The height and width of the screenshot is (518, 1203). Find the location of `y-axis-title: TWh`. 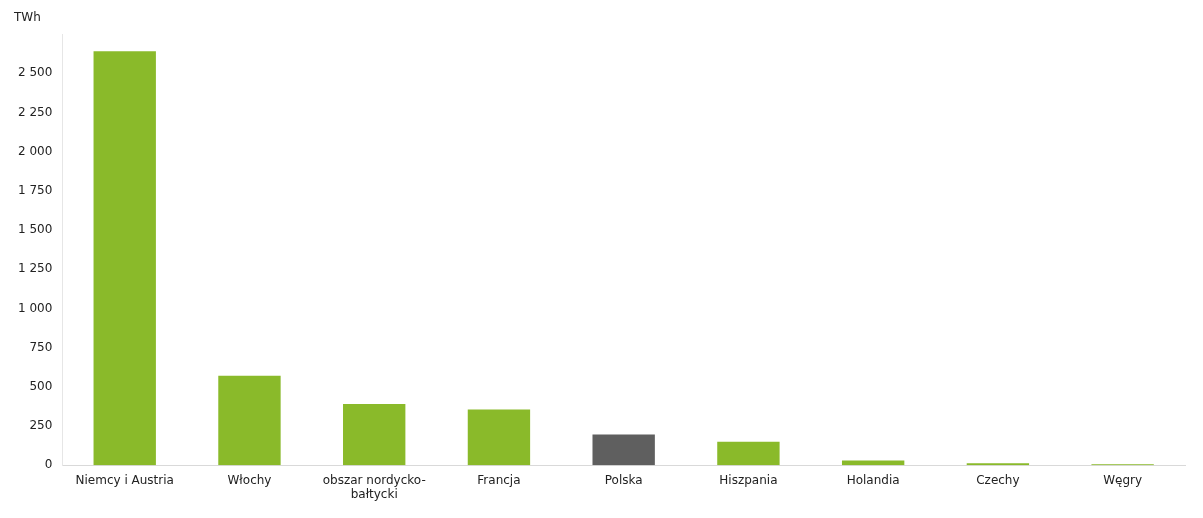

y-axis-title: TWh is located at coordinates (27, 17).